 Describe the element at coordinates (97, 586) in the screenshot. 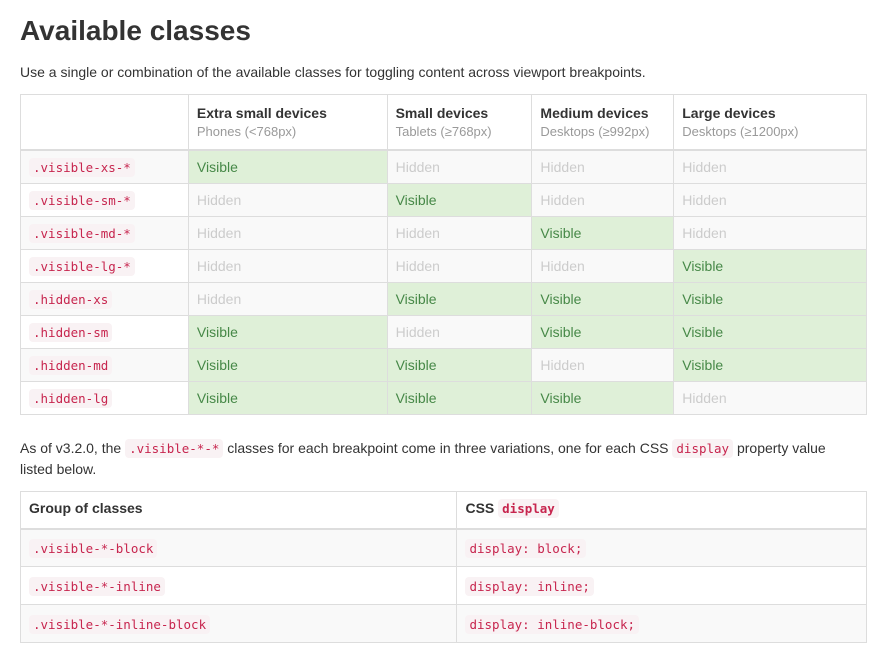

I see `variation-class-code: .visible-*-inline` at that location.